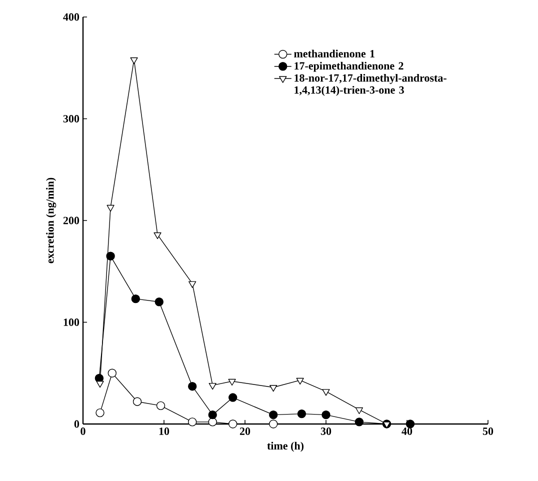 The image size is (538, 481). Describe the element at coordinates (326, 431) in the screenshot. I see `x-tick-label: 30` at that location.